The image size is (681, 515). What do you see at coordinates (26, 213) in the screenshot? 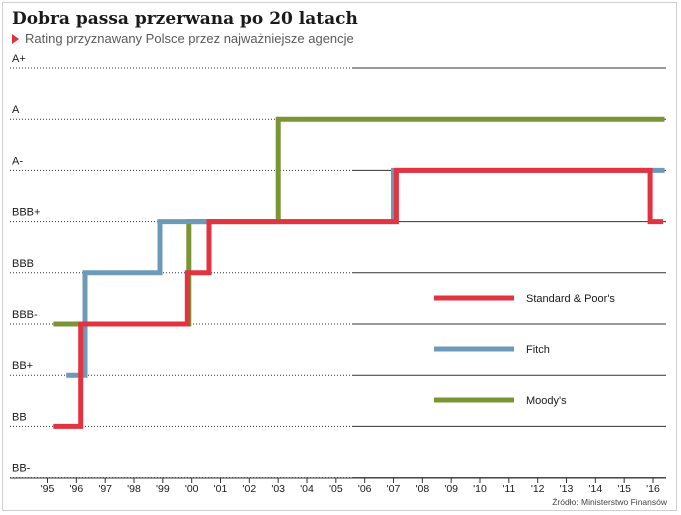
I see `y-tick-bbb: BBB+` at bounding box center [26, 213].